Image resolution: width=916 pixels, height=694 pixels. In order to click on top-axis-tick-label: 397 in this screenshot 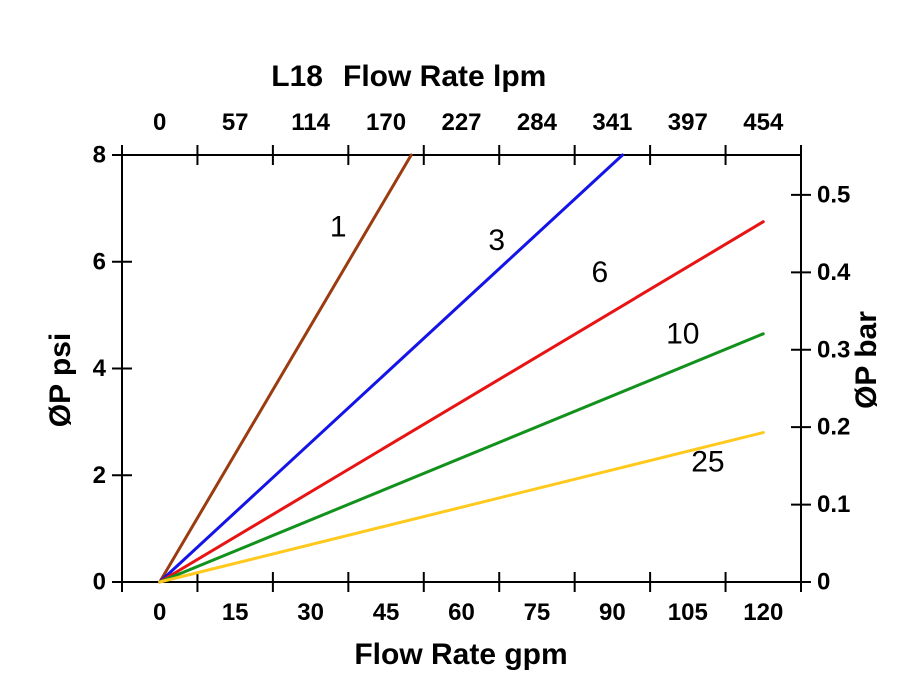, I will do `click(688, 122)`.